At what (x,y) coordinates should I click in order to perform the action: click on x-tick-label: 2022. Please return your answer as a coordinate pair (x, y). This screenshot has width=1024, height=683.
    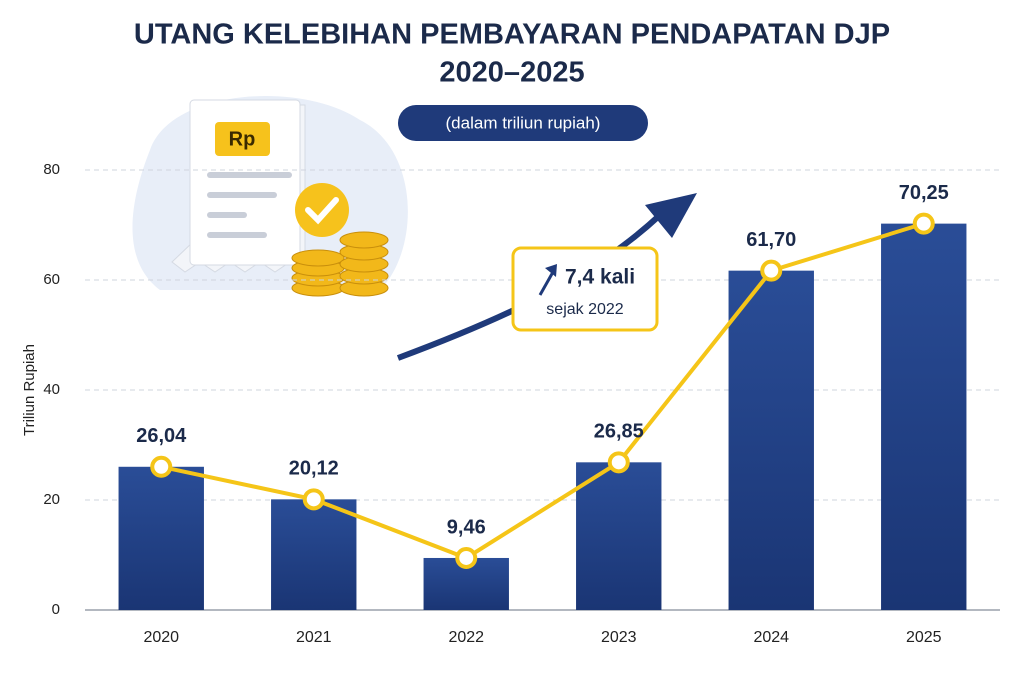
    Looking at the image, I should click on (466, 637).